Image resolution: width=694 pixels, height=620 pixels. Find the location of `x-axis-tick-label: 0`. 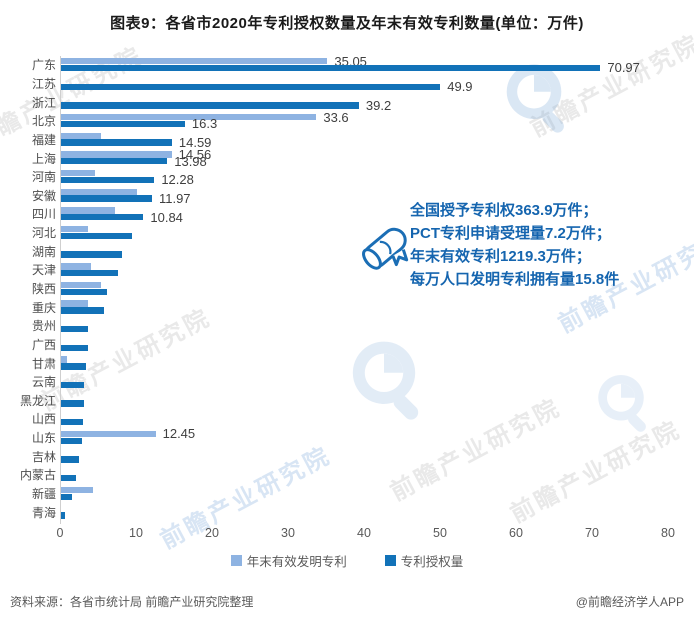

x-axis-tick-label: 0 is located at coordinates (60, 533).